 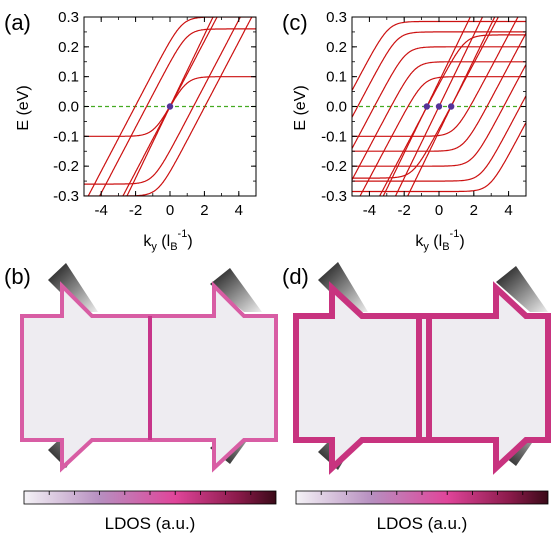 I want to click on x-axis-title-a: ky (lB-1), so click(x=167, y=240).